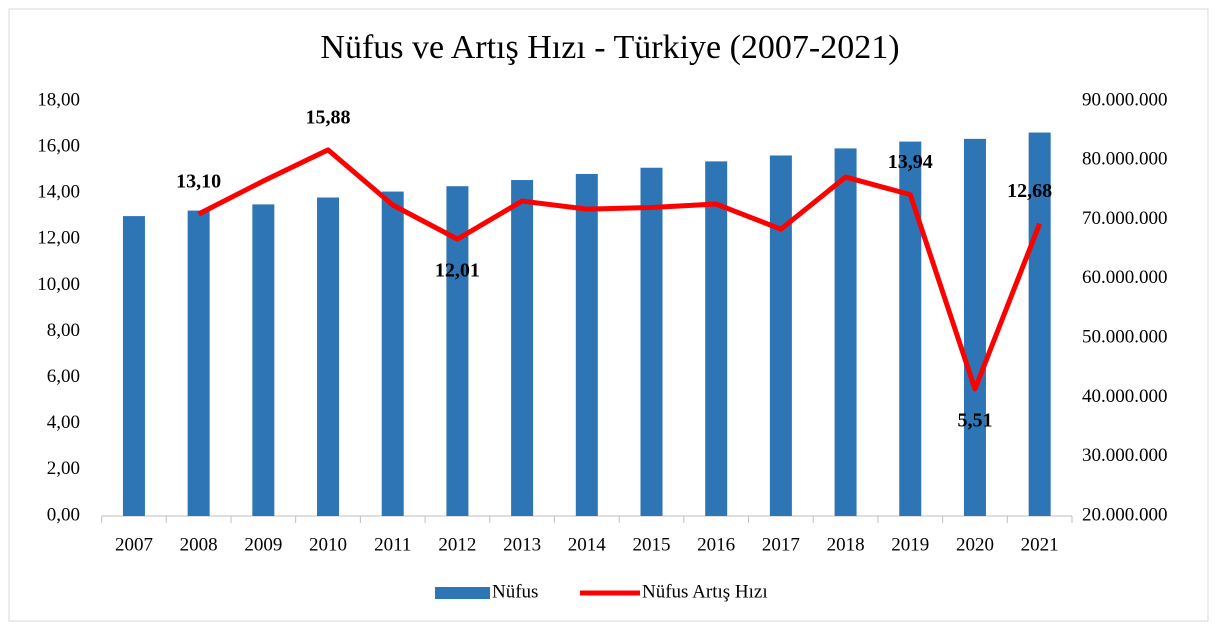  Describe the element at coordinates (63, 376) in the screenshot. I see `y-tick-label: 6,00` at that location.